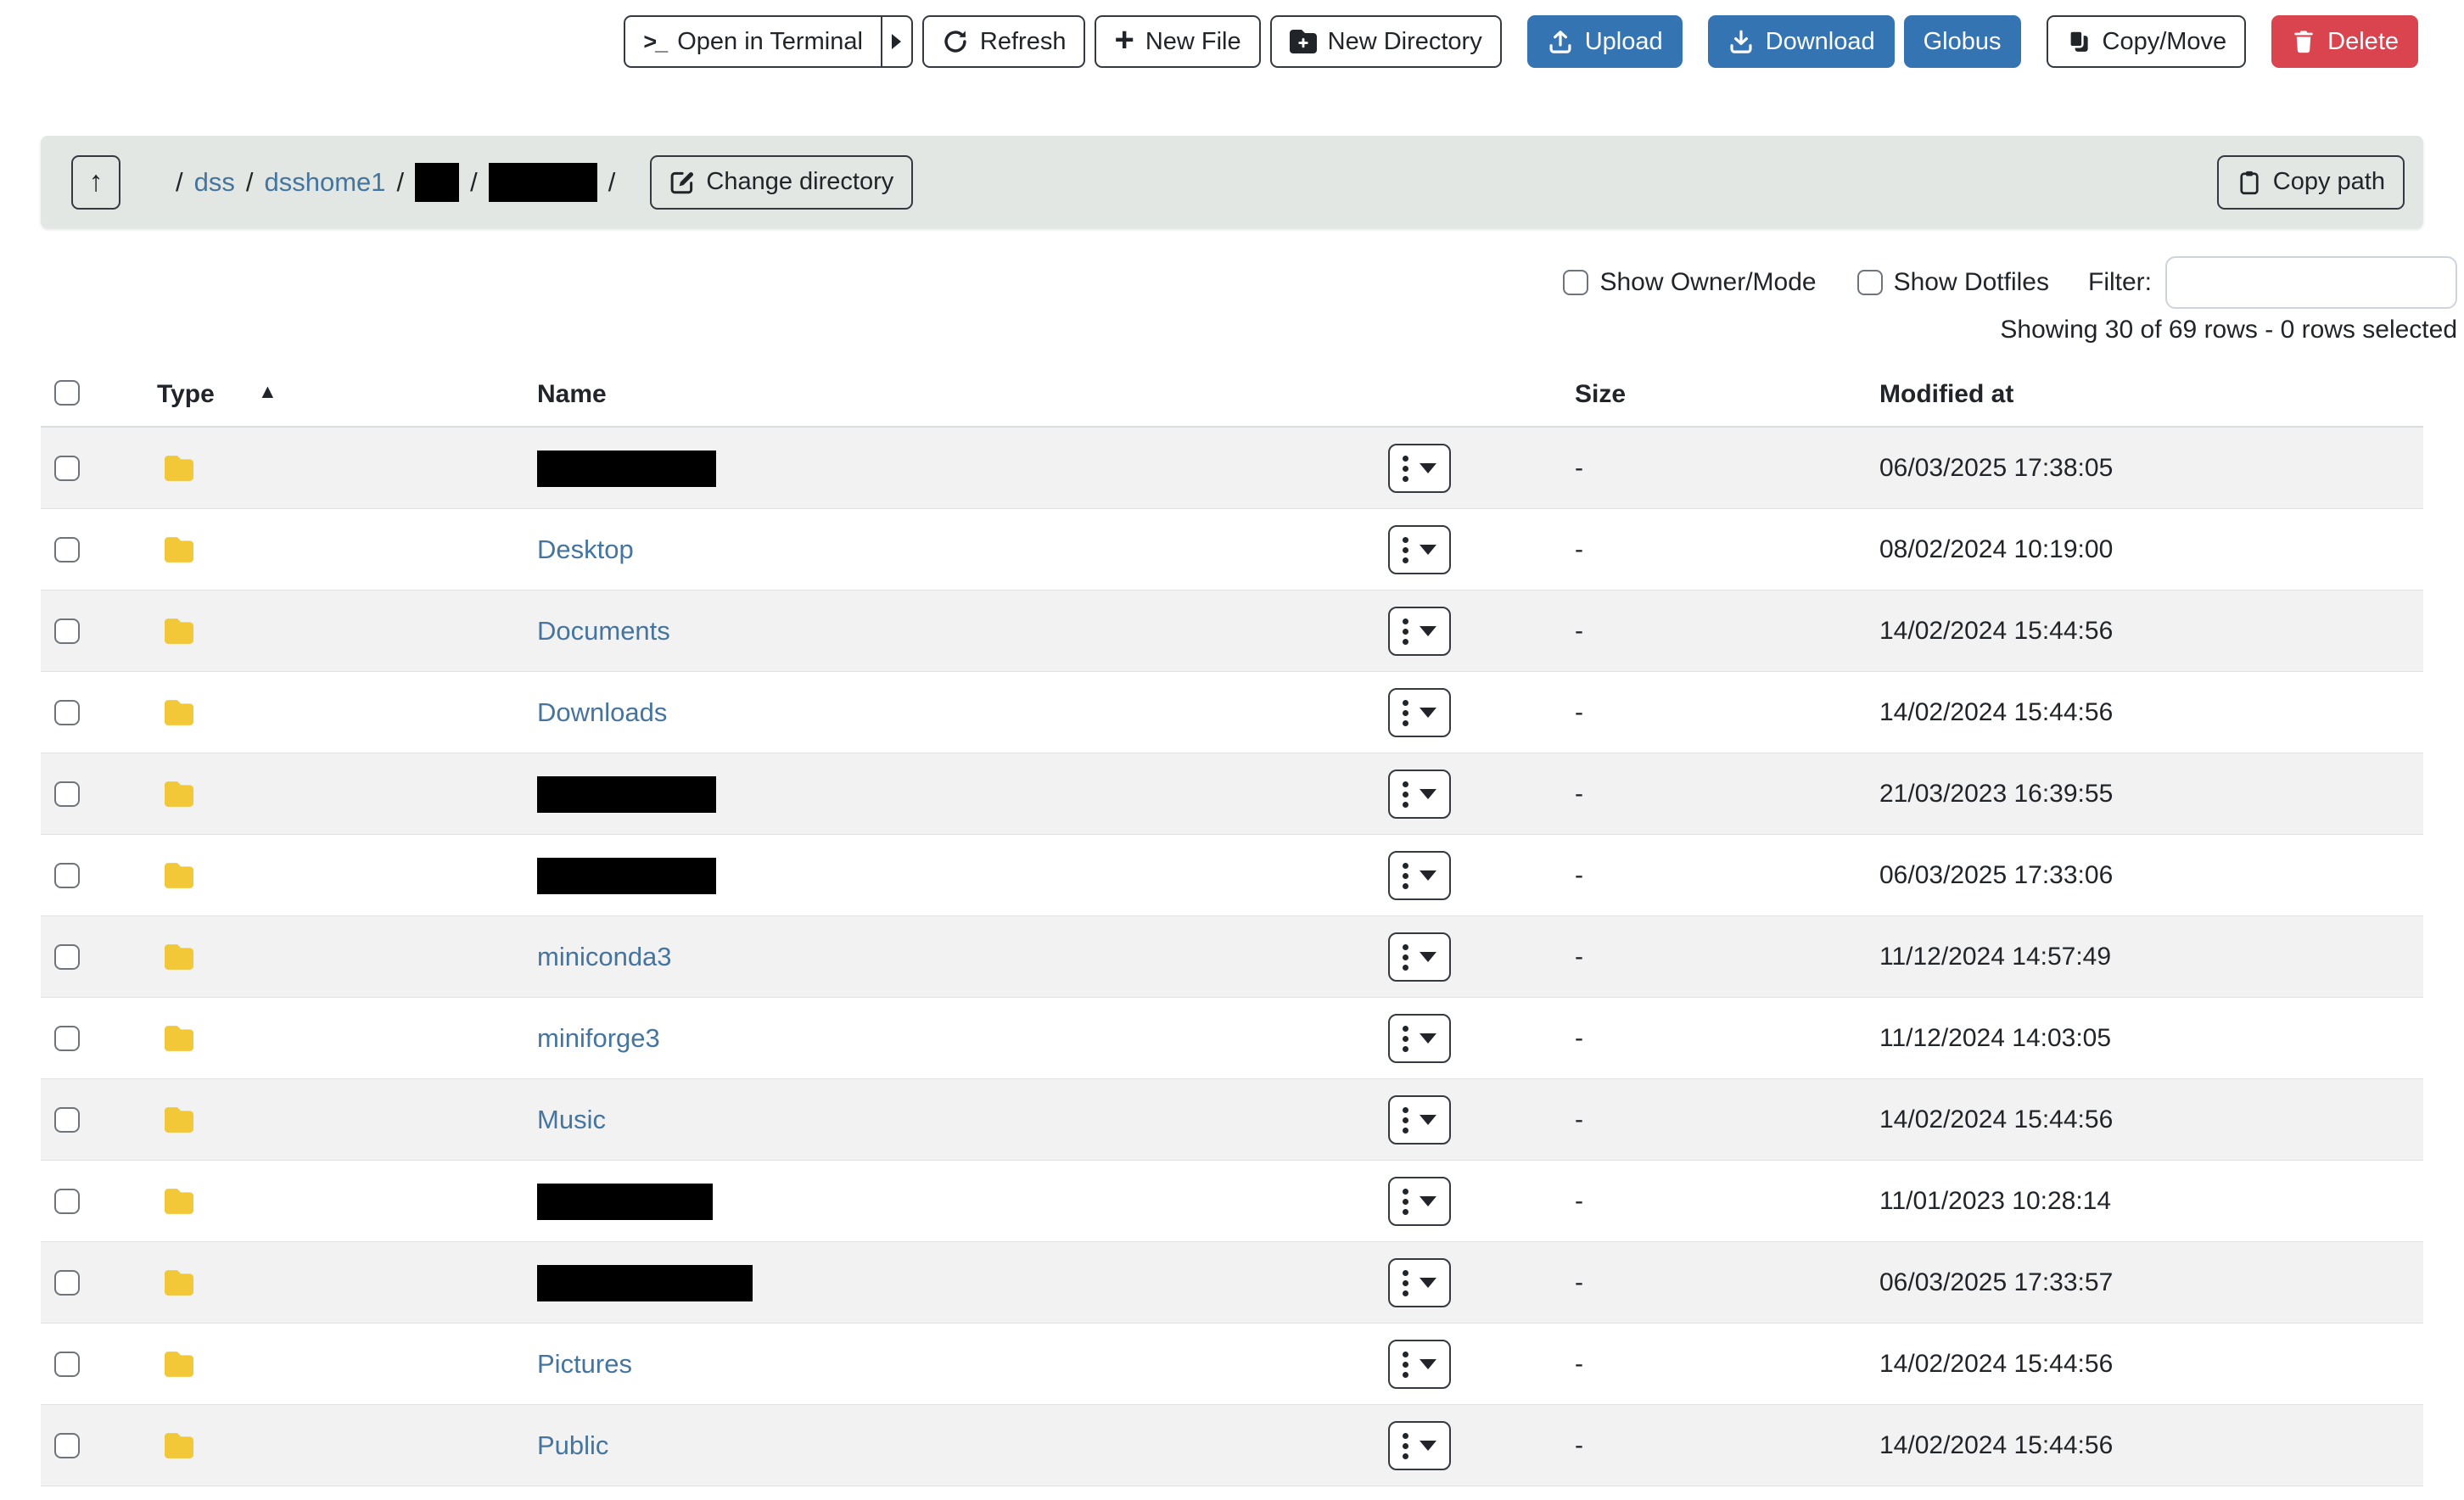  I want to click on open-in-terminal-button: >_ Open in Terminal, so click(753, 41).